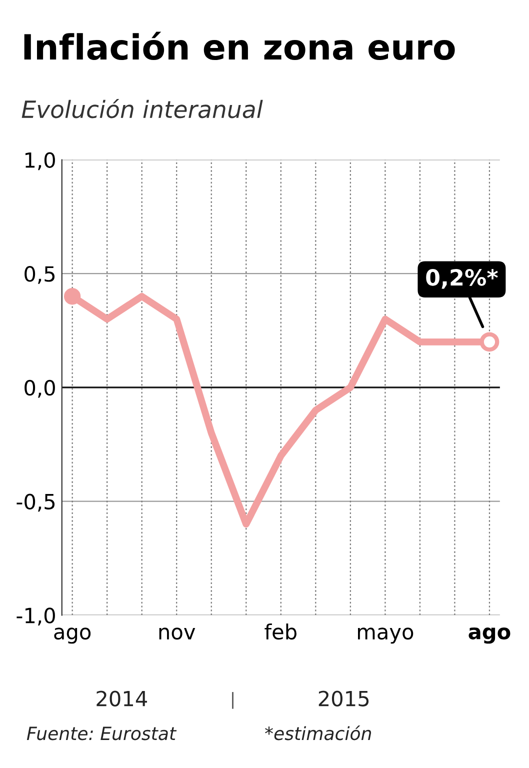  I want to click on y-tick-label: 0,0, so click(39, 389).